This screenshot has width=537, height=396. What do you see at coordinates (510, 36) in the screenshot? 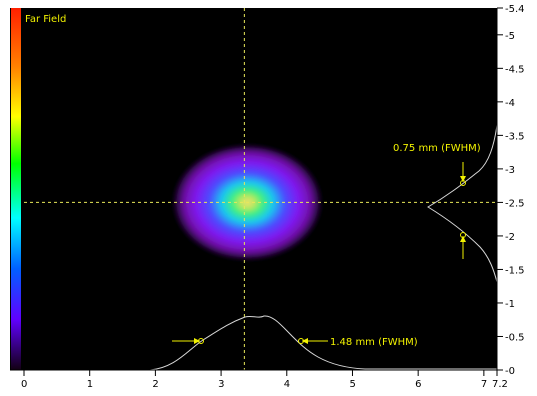
I see `y-axis-tick-label: -5` at bounding box center [510, 36].